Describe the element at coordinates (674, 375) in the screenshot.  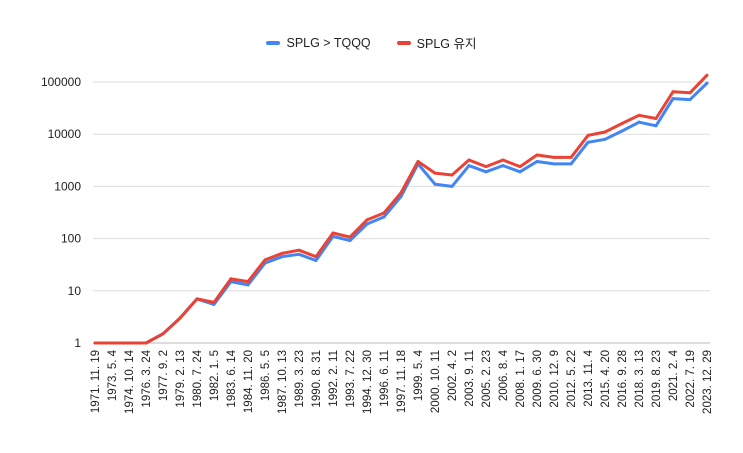
I see `x-tick-label: 2021. 2. 4` at that location.